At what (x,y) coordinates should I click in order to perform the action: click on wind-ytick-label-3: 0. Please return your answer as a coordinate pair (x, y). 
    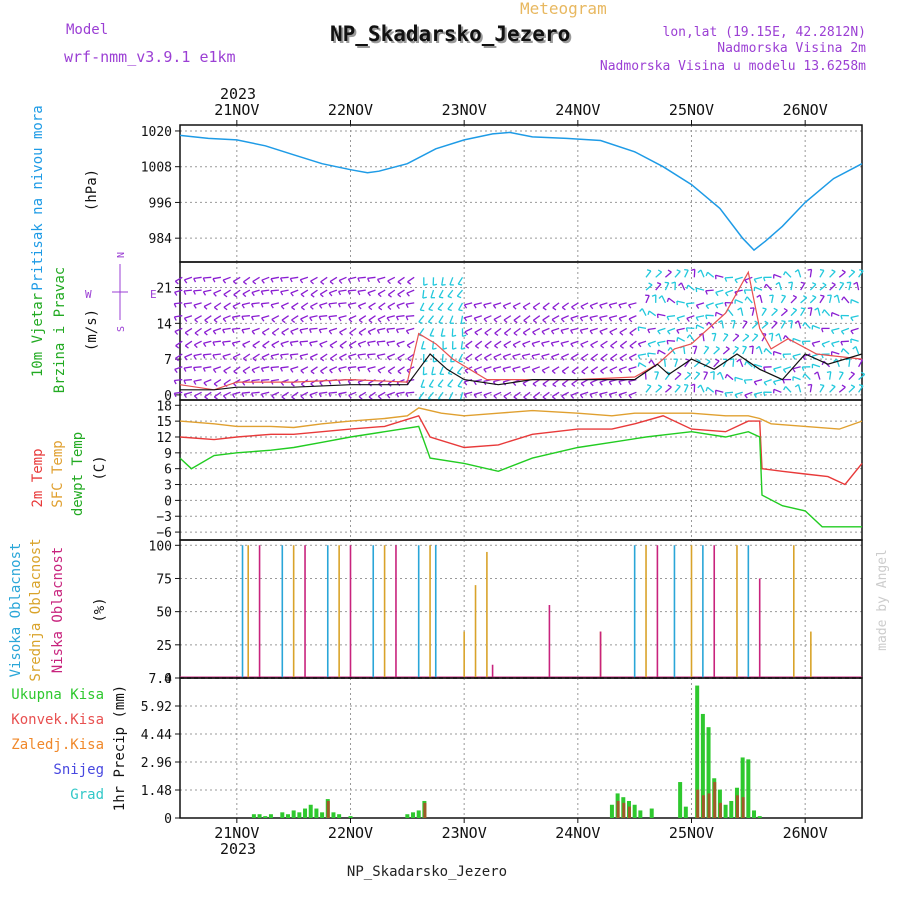
    Looking at the image, I should click on (168, 396).